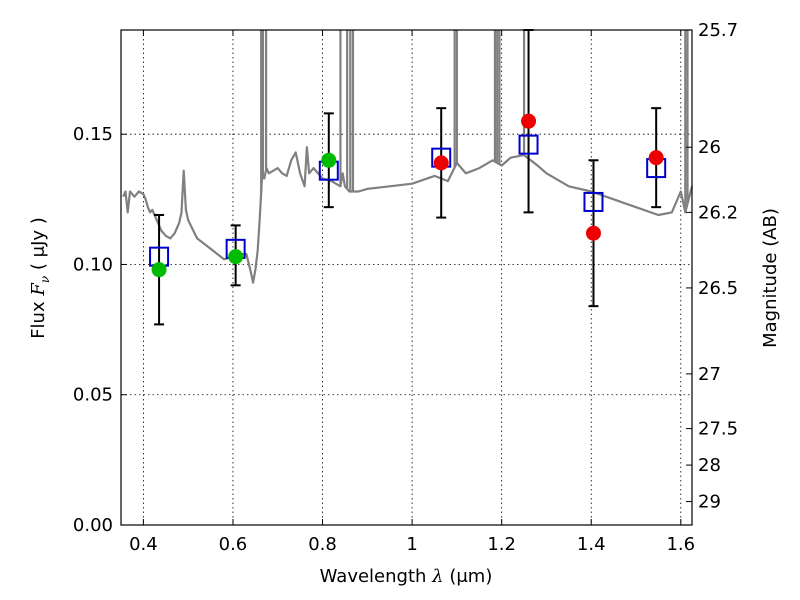  What do you see at coordinates (233, 544) in the screenshot?
I see `x-tick-label: 0.6` at bounding box center [233, 544].